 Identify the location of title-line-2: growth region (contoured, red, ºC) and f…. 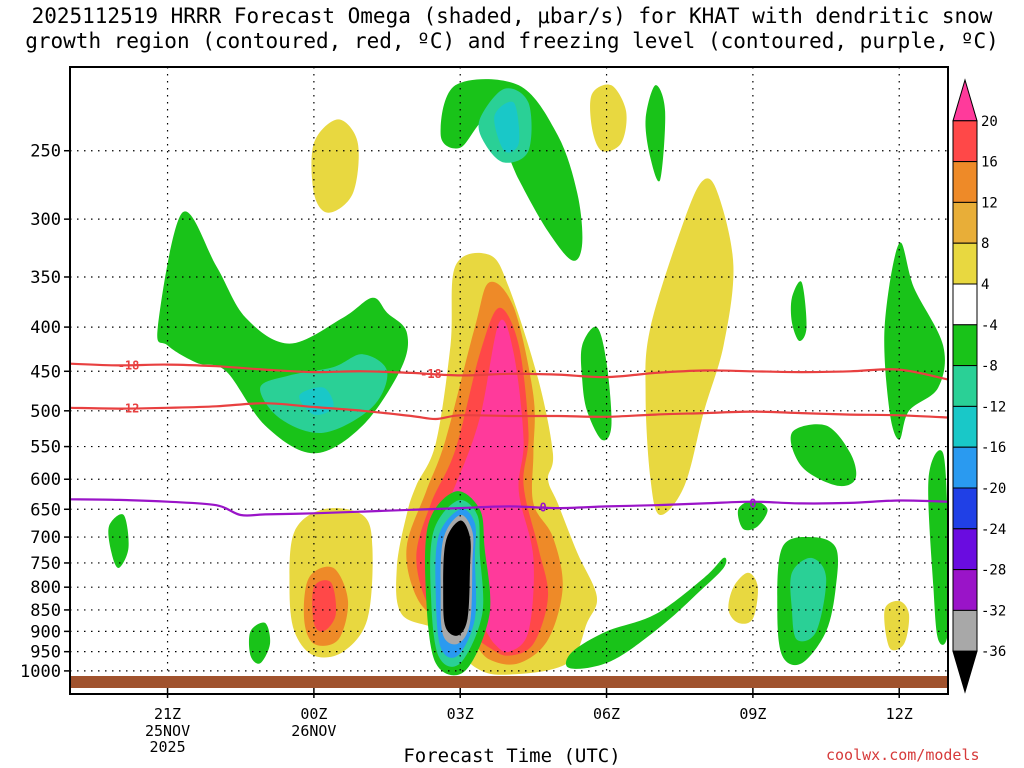
(512, 41).